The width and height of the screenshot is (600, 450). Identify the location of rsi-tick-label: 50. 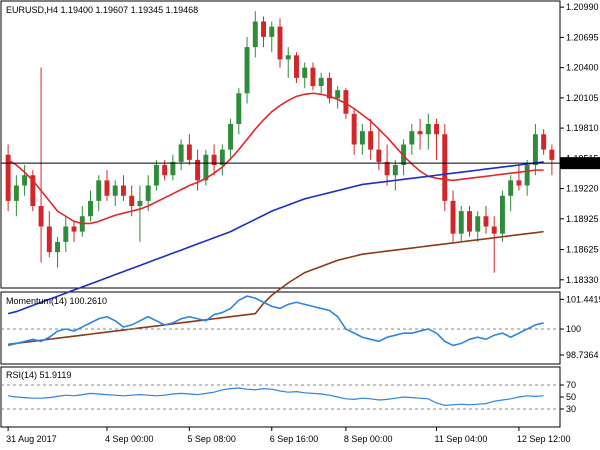
(571, 397).